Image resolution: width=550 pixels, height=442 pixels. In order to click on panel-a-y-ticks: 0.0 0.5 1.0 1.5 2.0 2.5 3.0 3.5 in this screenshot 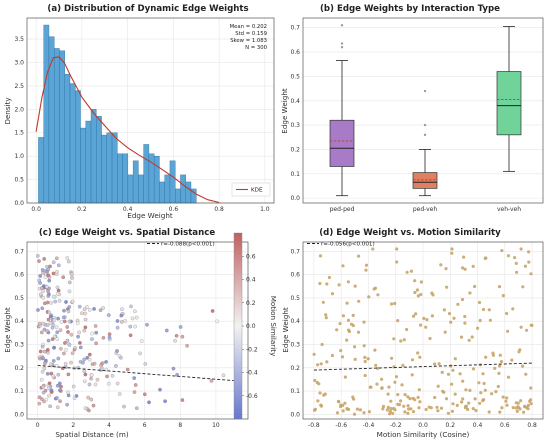, I will do `click(19, 121)`.